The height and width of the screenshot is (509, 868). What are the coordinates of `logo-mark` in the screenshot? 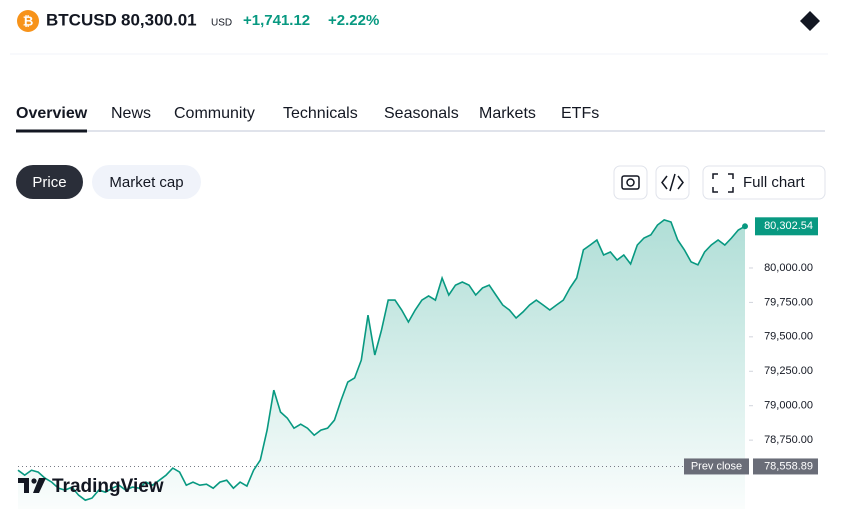 It's located at (23, 485).